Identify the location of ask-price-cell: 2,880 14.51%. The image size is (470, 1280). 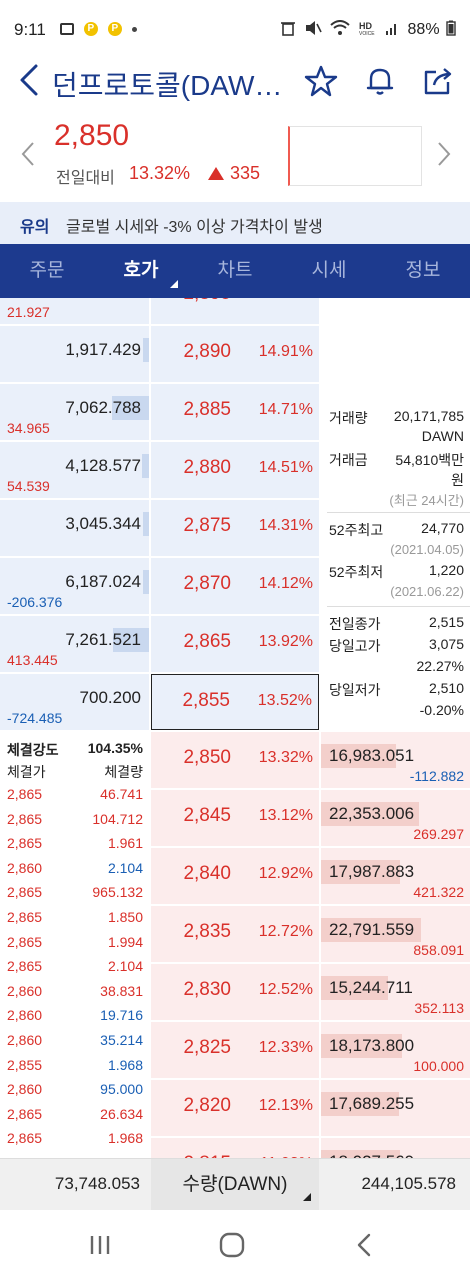
(235, 470).